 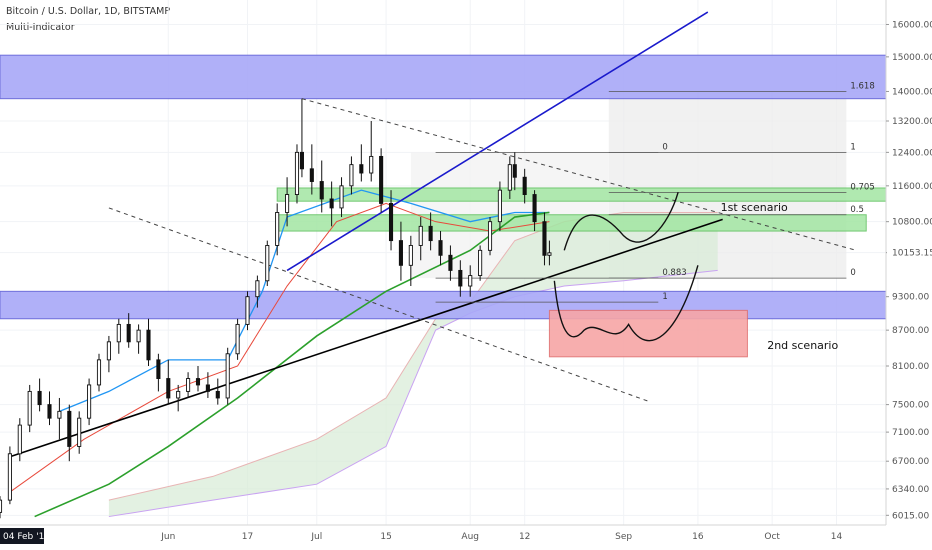 What do you see at coordinates (88, 11) in the screenshot?
I see `chart-symbol-title: Bitcoin / U.S. Dollar, 1D, BITSTAMP` at bounding box center [88, 11].